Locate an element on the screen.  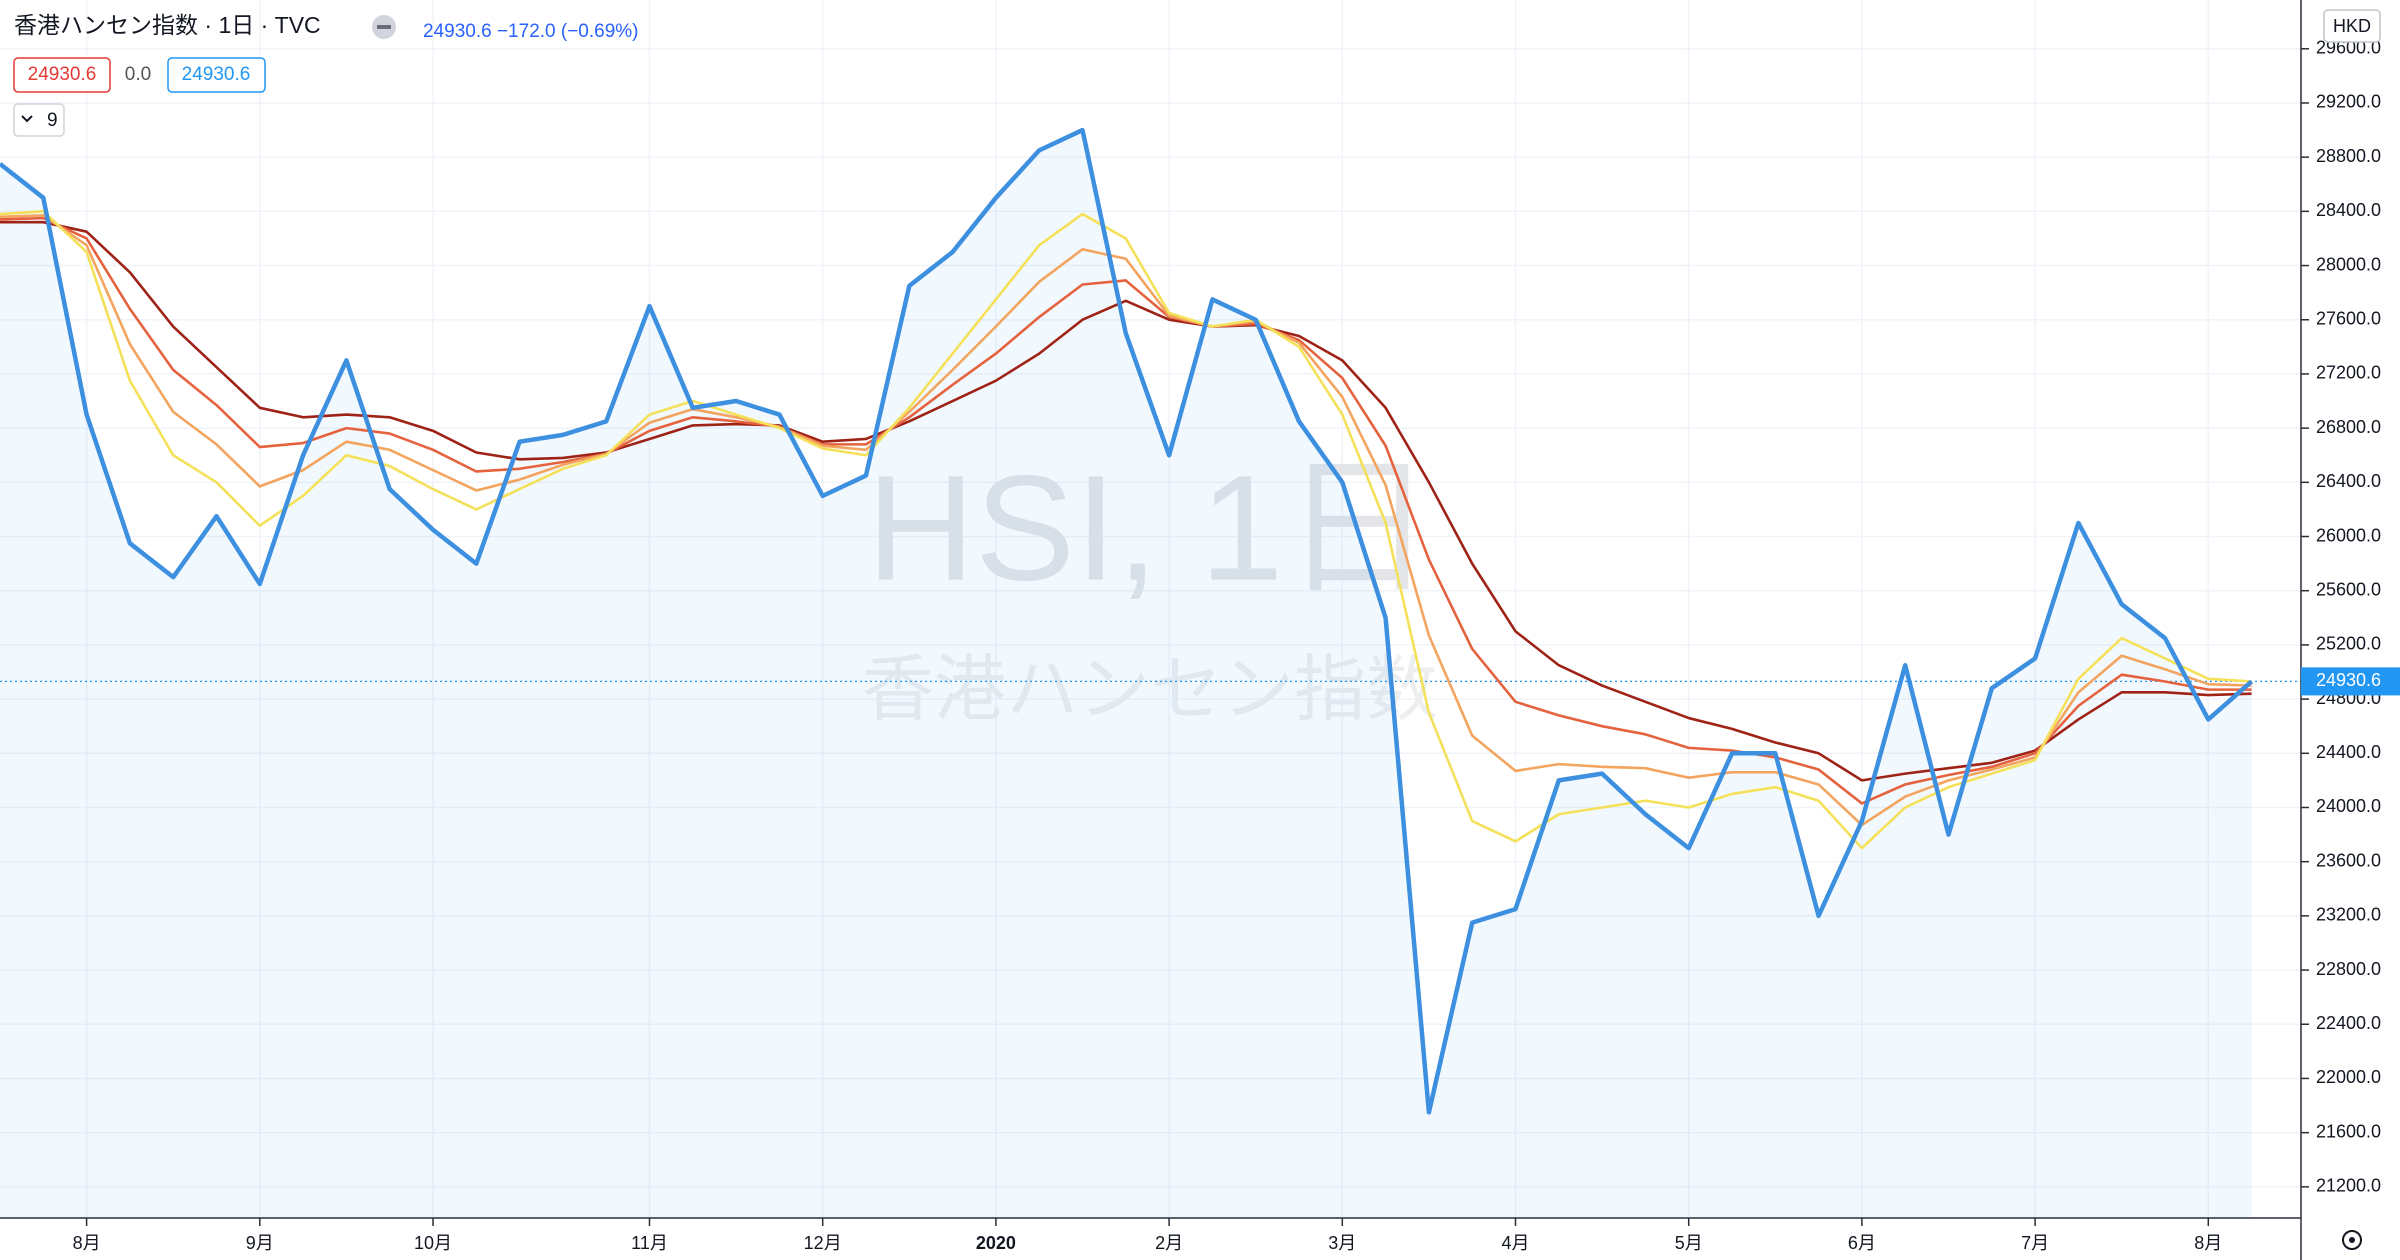
x-tick-label: 2月 is located at coordinates (1169, 1243).